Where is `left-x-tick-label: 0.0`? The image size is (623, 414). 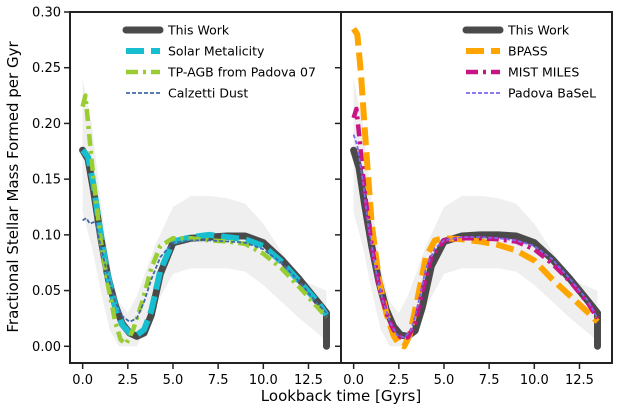 left-x-tick-label: 0.0 is located at coordinates (82, 380).